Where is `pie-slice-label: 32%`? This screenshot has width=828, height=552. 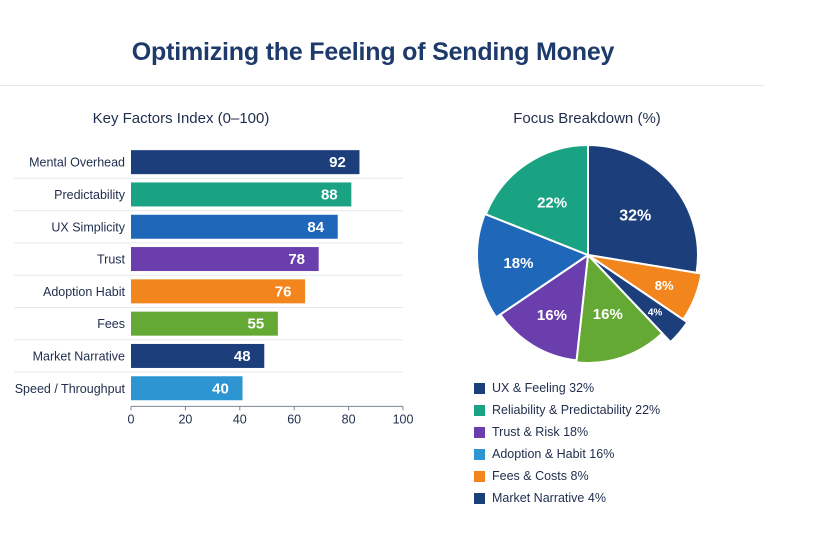 pie-slice-label: 32% is located at coordinates (635, 215).